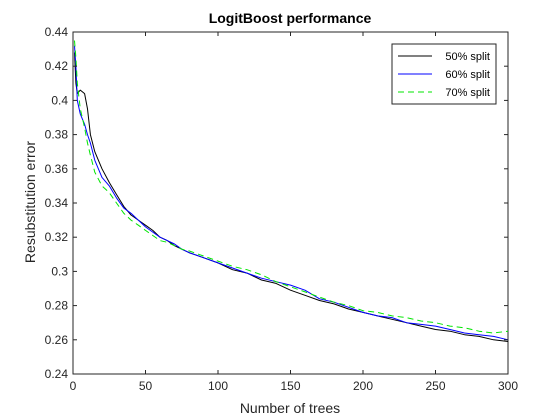 This screenshot has height=420, width=560. I want to click on chart-title: LogitBoost performance, so click(290, 18).